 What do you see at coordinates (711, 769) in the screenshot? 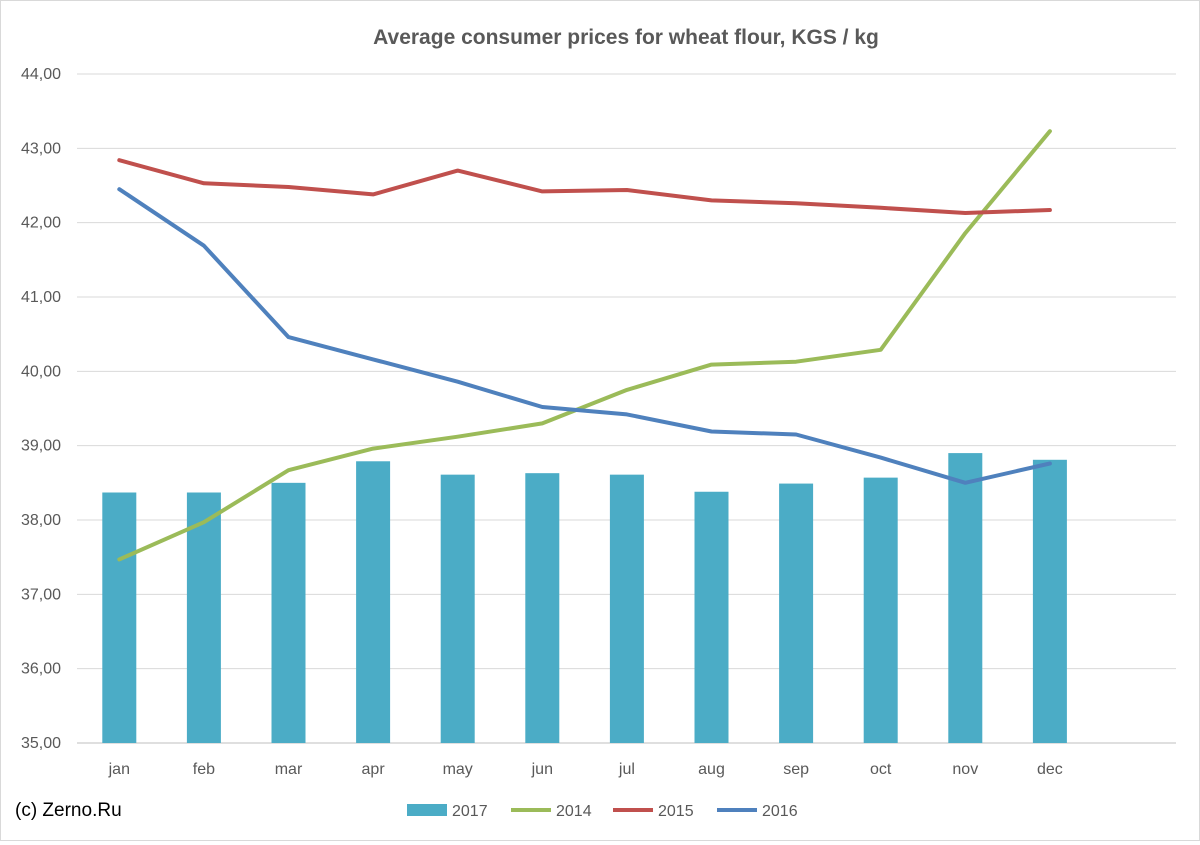
I see `x-tick-label: aug` at bounding box center [711, 769].